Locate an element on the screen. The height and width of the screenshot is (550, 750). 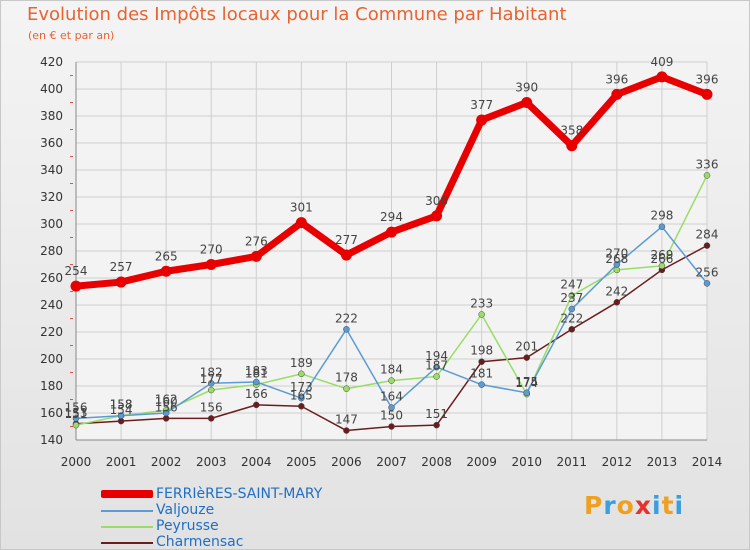
data-label-1: 158 is located at coordinates (121, 405).